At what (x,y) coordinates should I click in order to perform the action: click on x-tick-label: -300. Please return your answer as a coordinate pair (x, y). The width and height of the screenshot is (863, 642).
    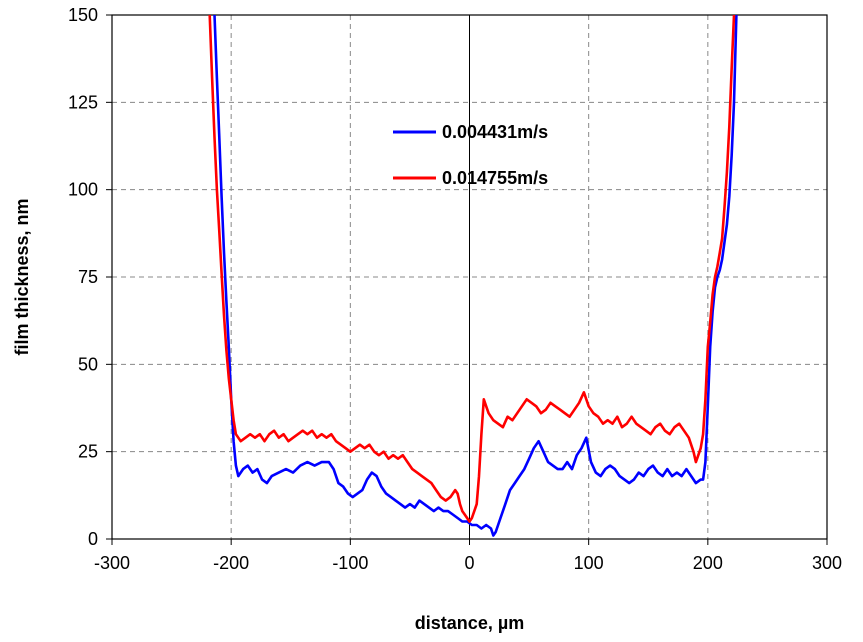
    Looking at the image, I should click on (112, 563).